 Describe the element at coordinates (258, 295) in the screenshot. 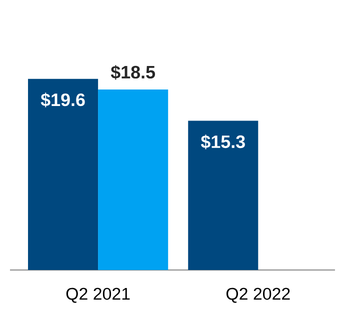

I see `x-tick-label: Q2 2022` at that location.